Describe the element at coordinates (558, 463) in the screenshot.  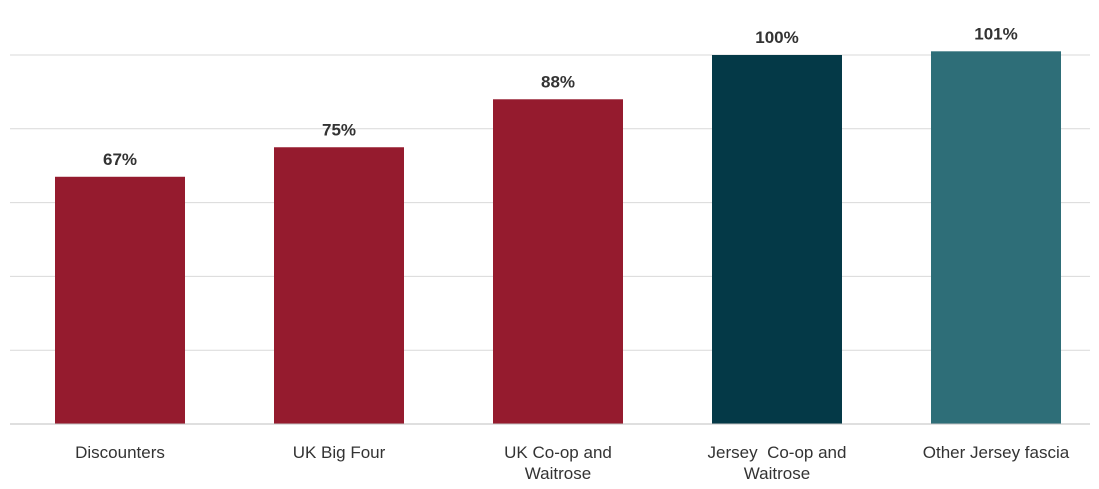
I see `category-label-2: UK Co-op and Waitrose` at that location.